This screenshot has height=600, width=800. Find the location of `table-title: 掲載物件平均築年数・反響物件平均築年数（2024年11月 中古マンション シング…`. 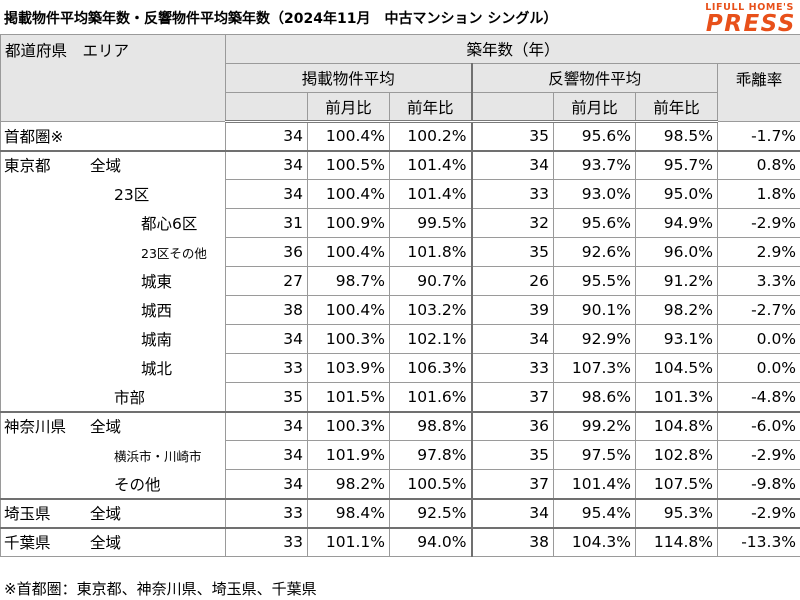

table-title: 掲載物件平均築年数・反響物件平均築年数（2024年11月 中古マンション シング… is located at coordinates (281, 19).